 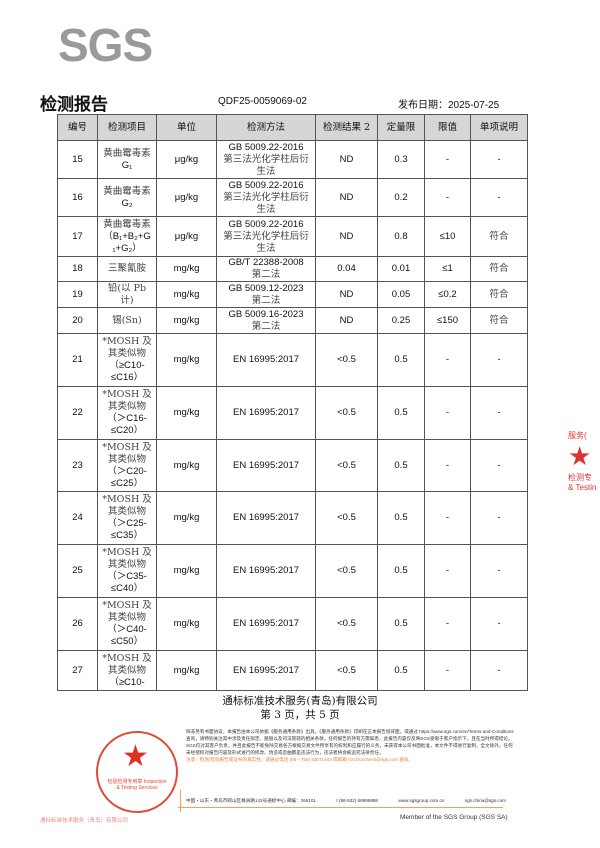 I want to click on test-item-line: 计), so click(x=127, y=300).